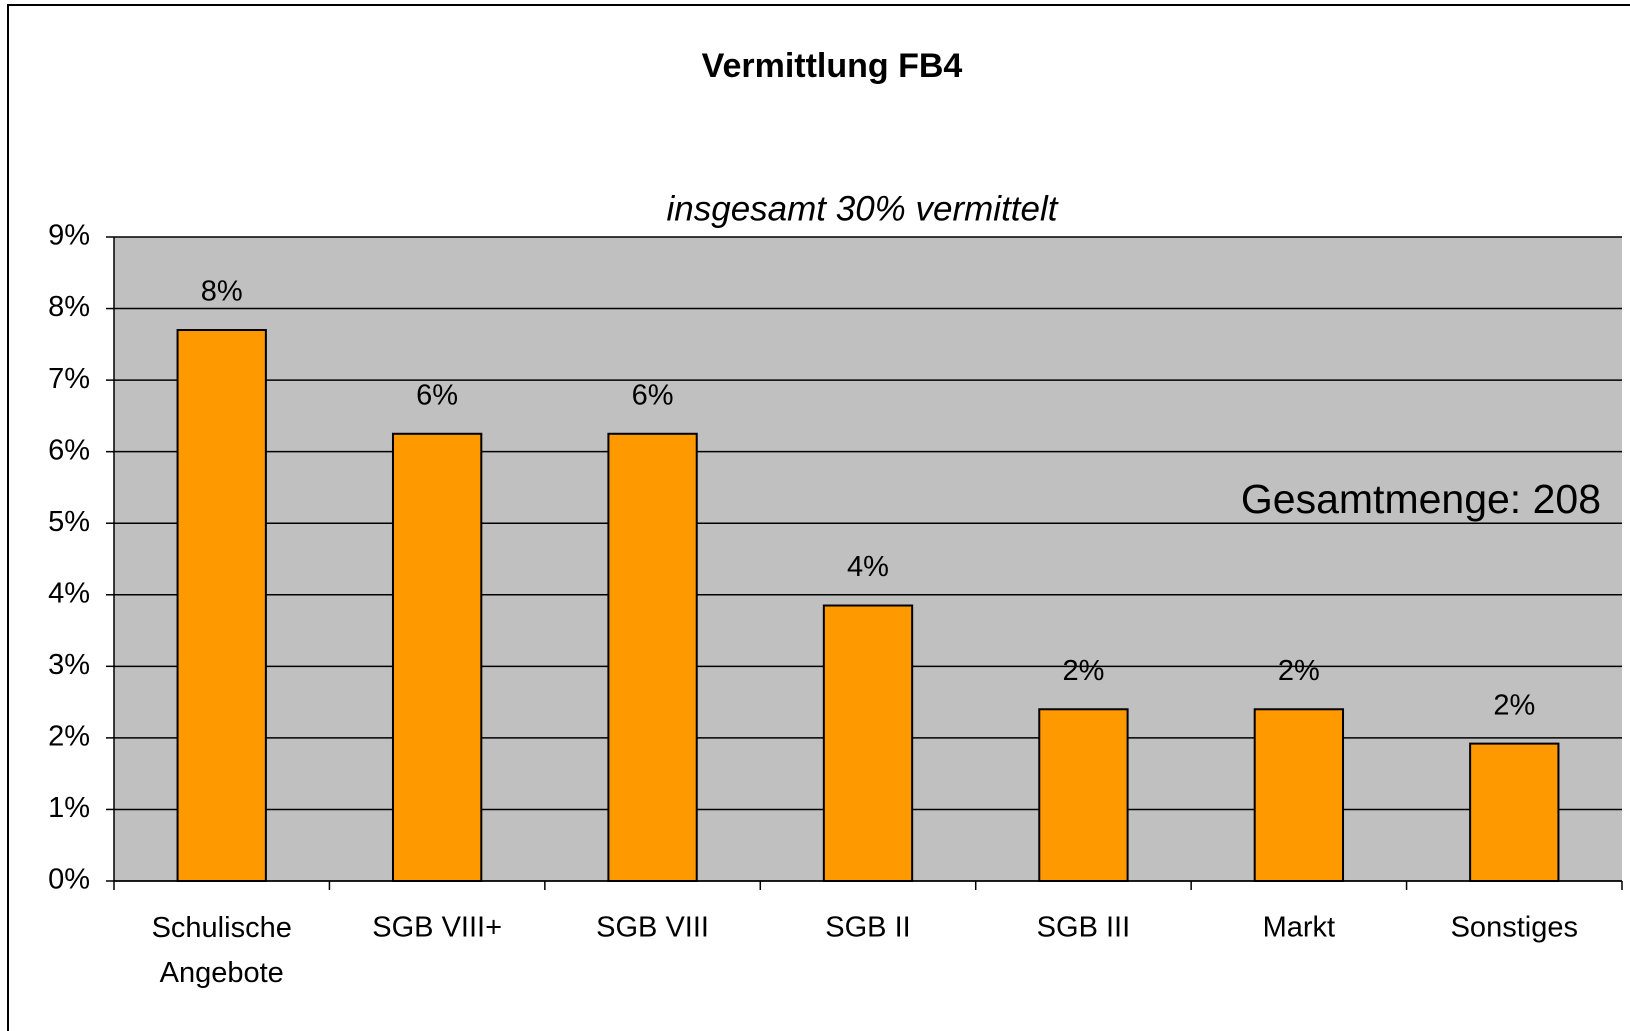  I want to click on y-tick-label: 4%, so click(69, 593).